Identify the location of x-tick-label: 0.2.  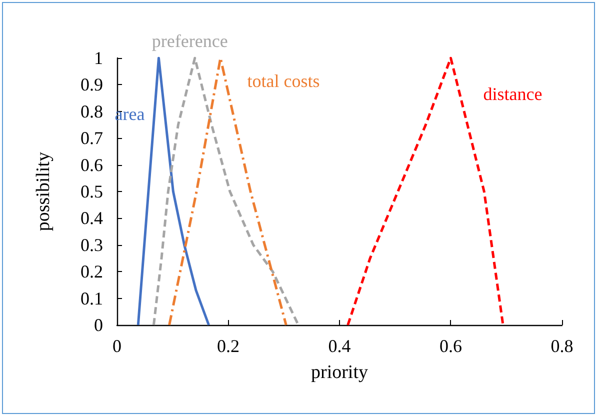
(228, 346).